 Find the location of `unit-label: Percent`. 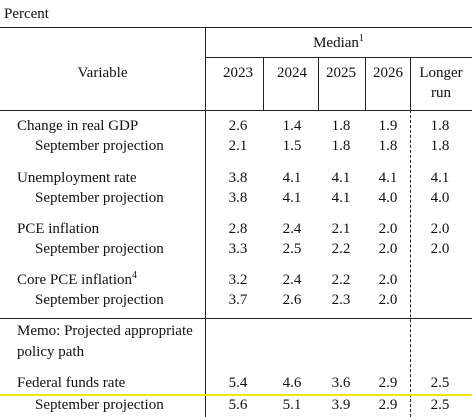

unit-label: Percent is located at coordinates (26, 14).